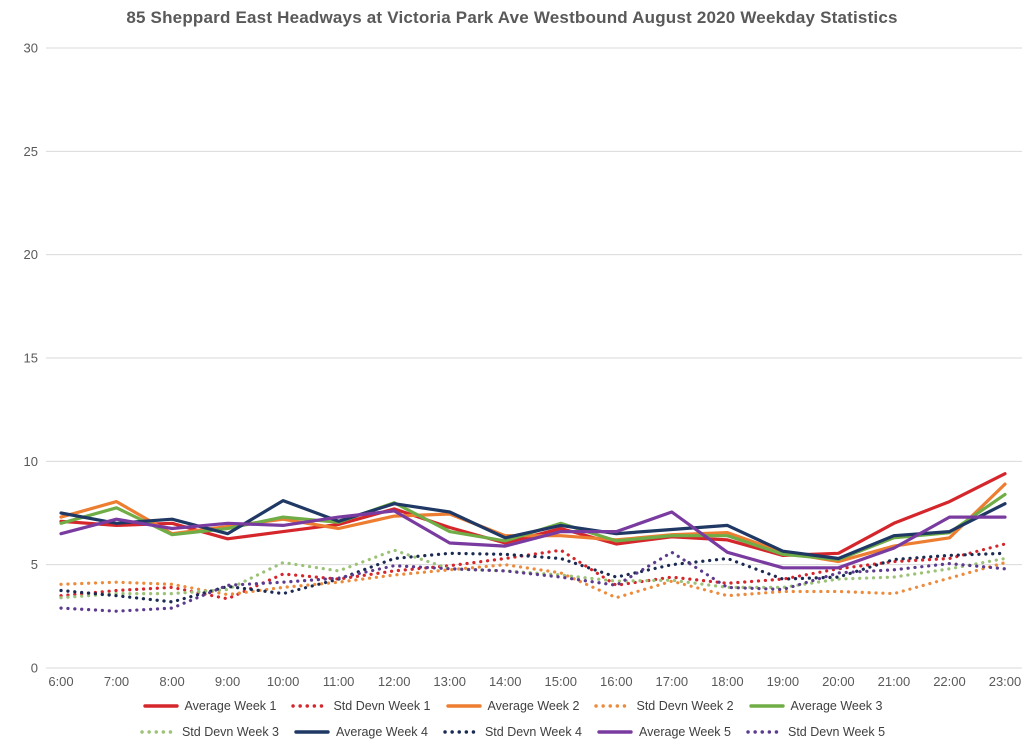 This screenshot has width=1024, height=752. Describe the element at coordinates (672, 681) in the screenshot. I see `x-tick-label: 17:00` at that location.